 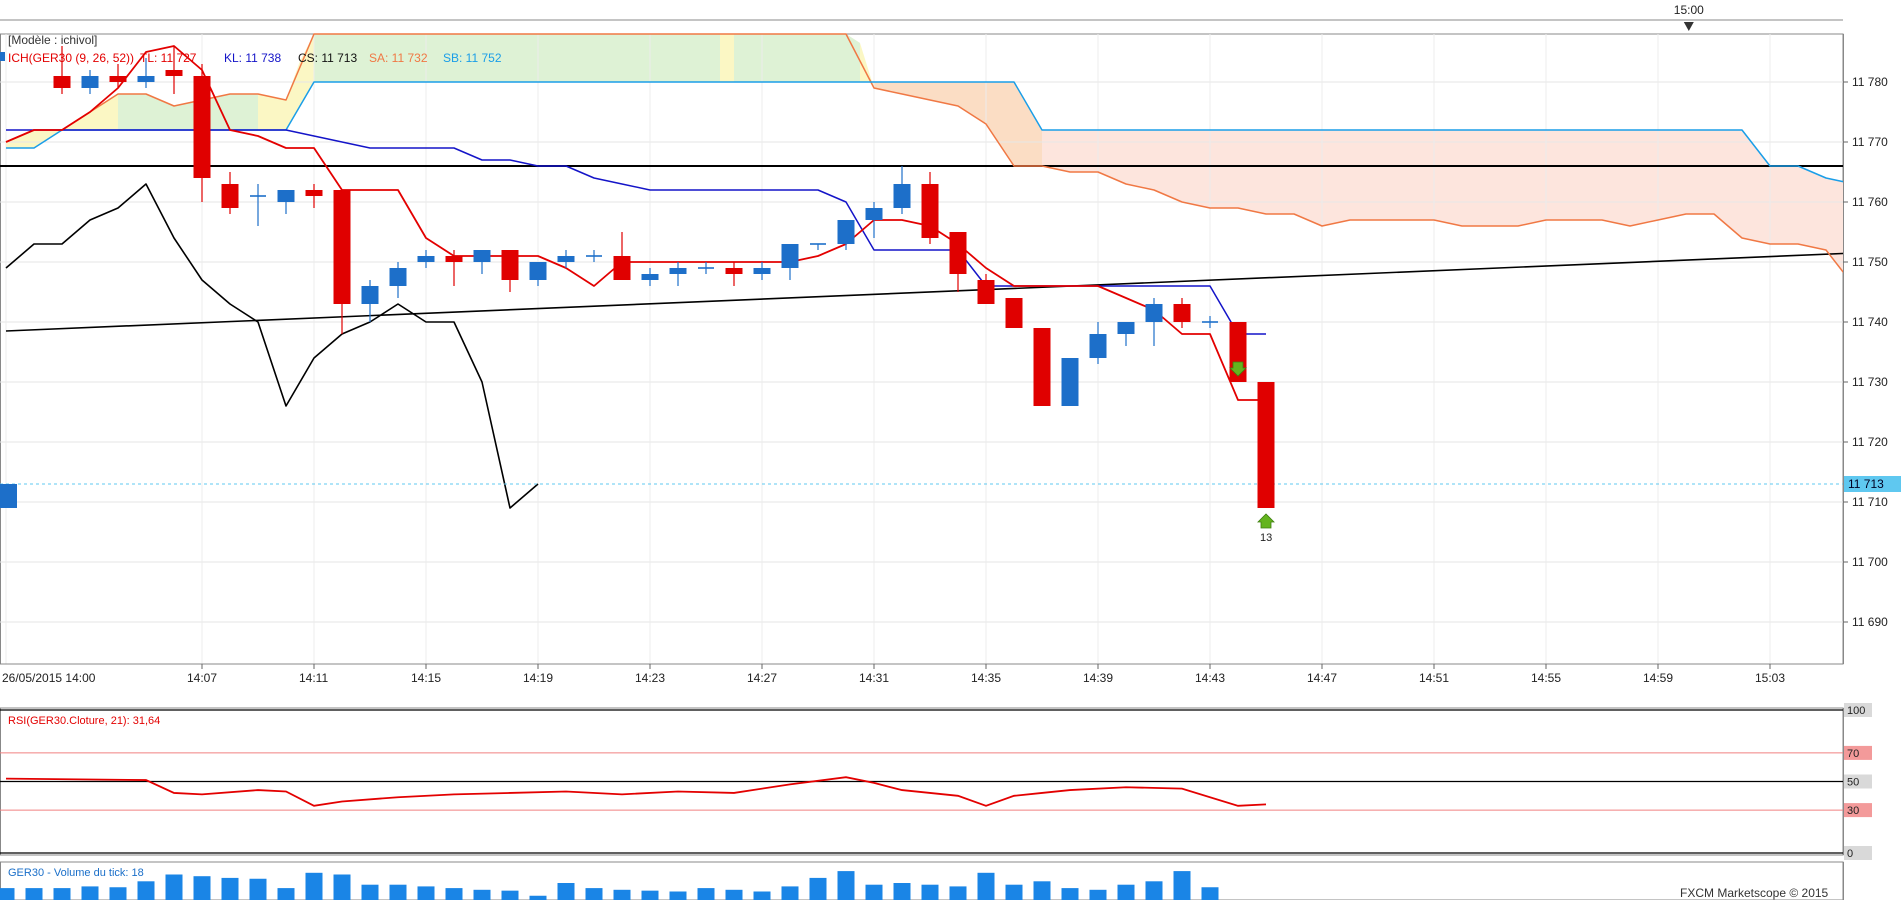 I want to click on time-tick-label: 14:15, so click(x=426, y=678).